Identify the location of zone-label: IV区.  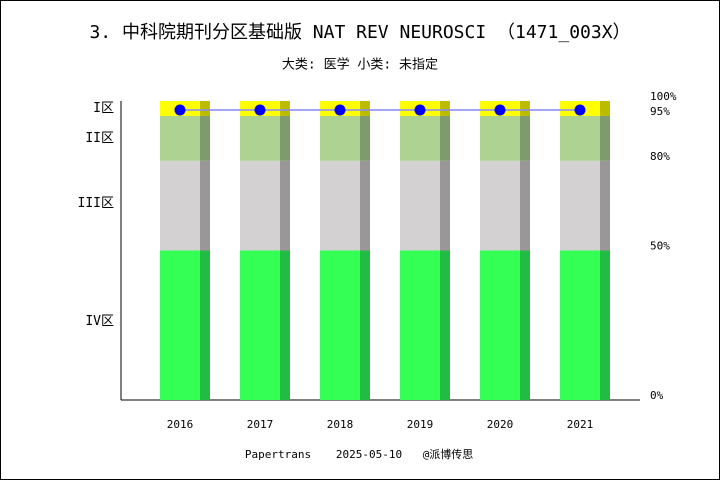
(99, 321).